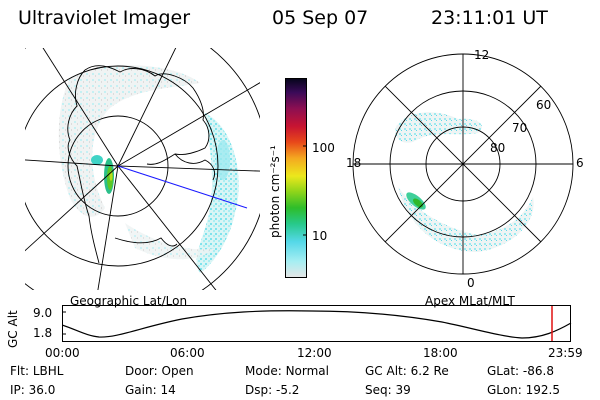 The width and height of the screenshot is (600, 400). I want to click on colorbar, so click(296, 178).